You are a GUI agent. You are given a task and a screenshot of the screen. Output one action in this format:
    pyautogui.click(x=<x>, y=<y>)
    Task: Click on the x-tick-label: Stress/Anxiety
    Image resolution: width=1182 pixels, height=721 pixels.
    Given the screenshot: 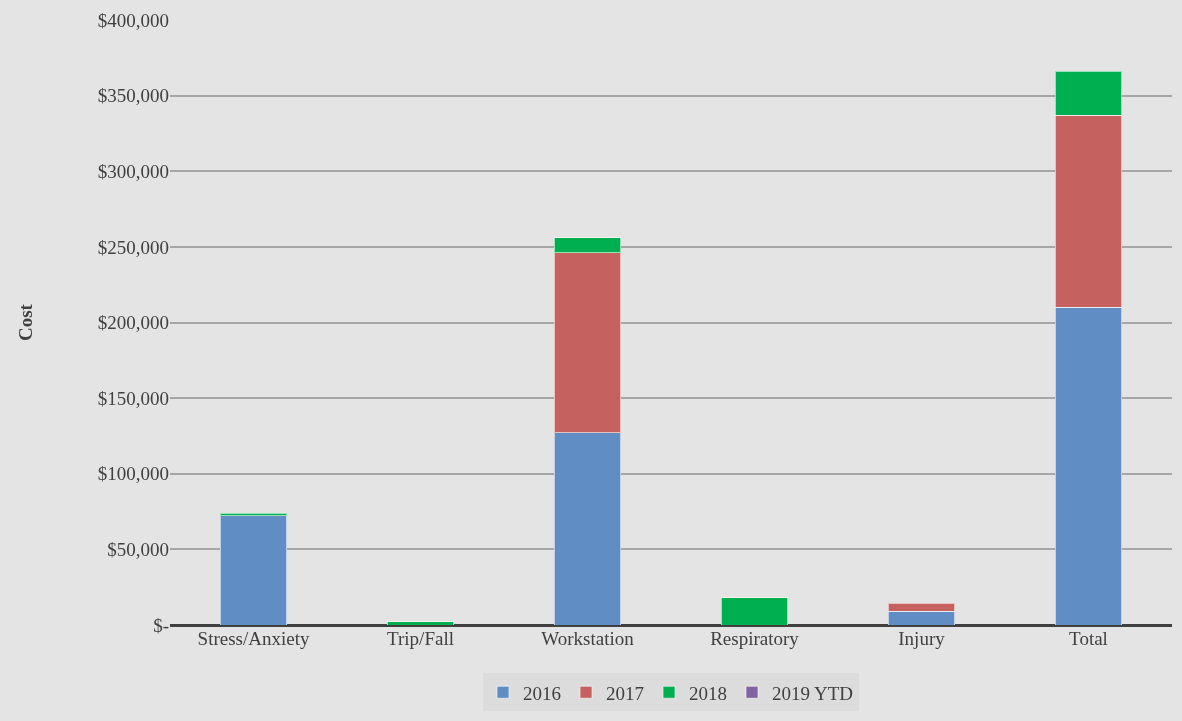 What is the action you would take?
    pyautogui.click(x=253, y=638)
    